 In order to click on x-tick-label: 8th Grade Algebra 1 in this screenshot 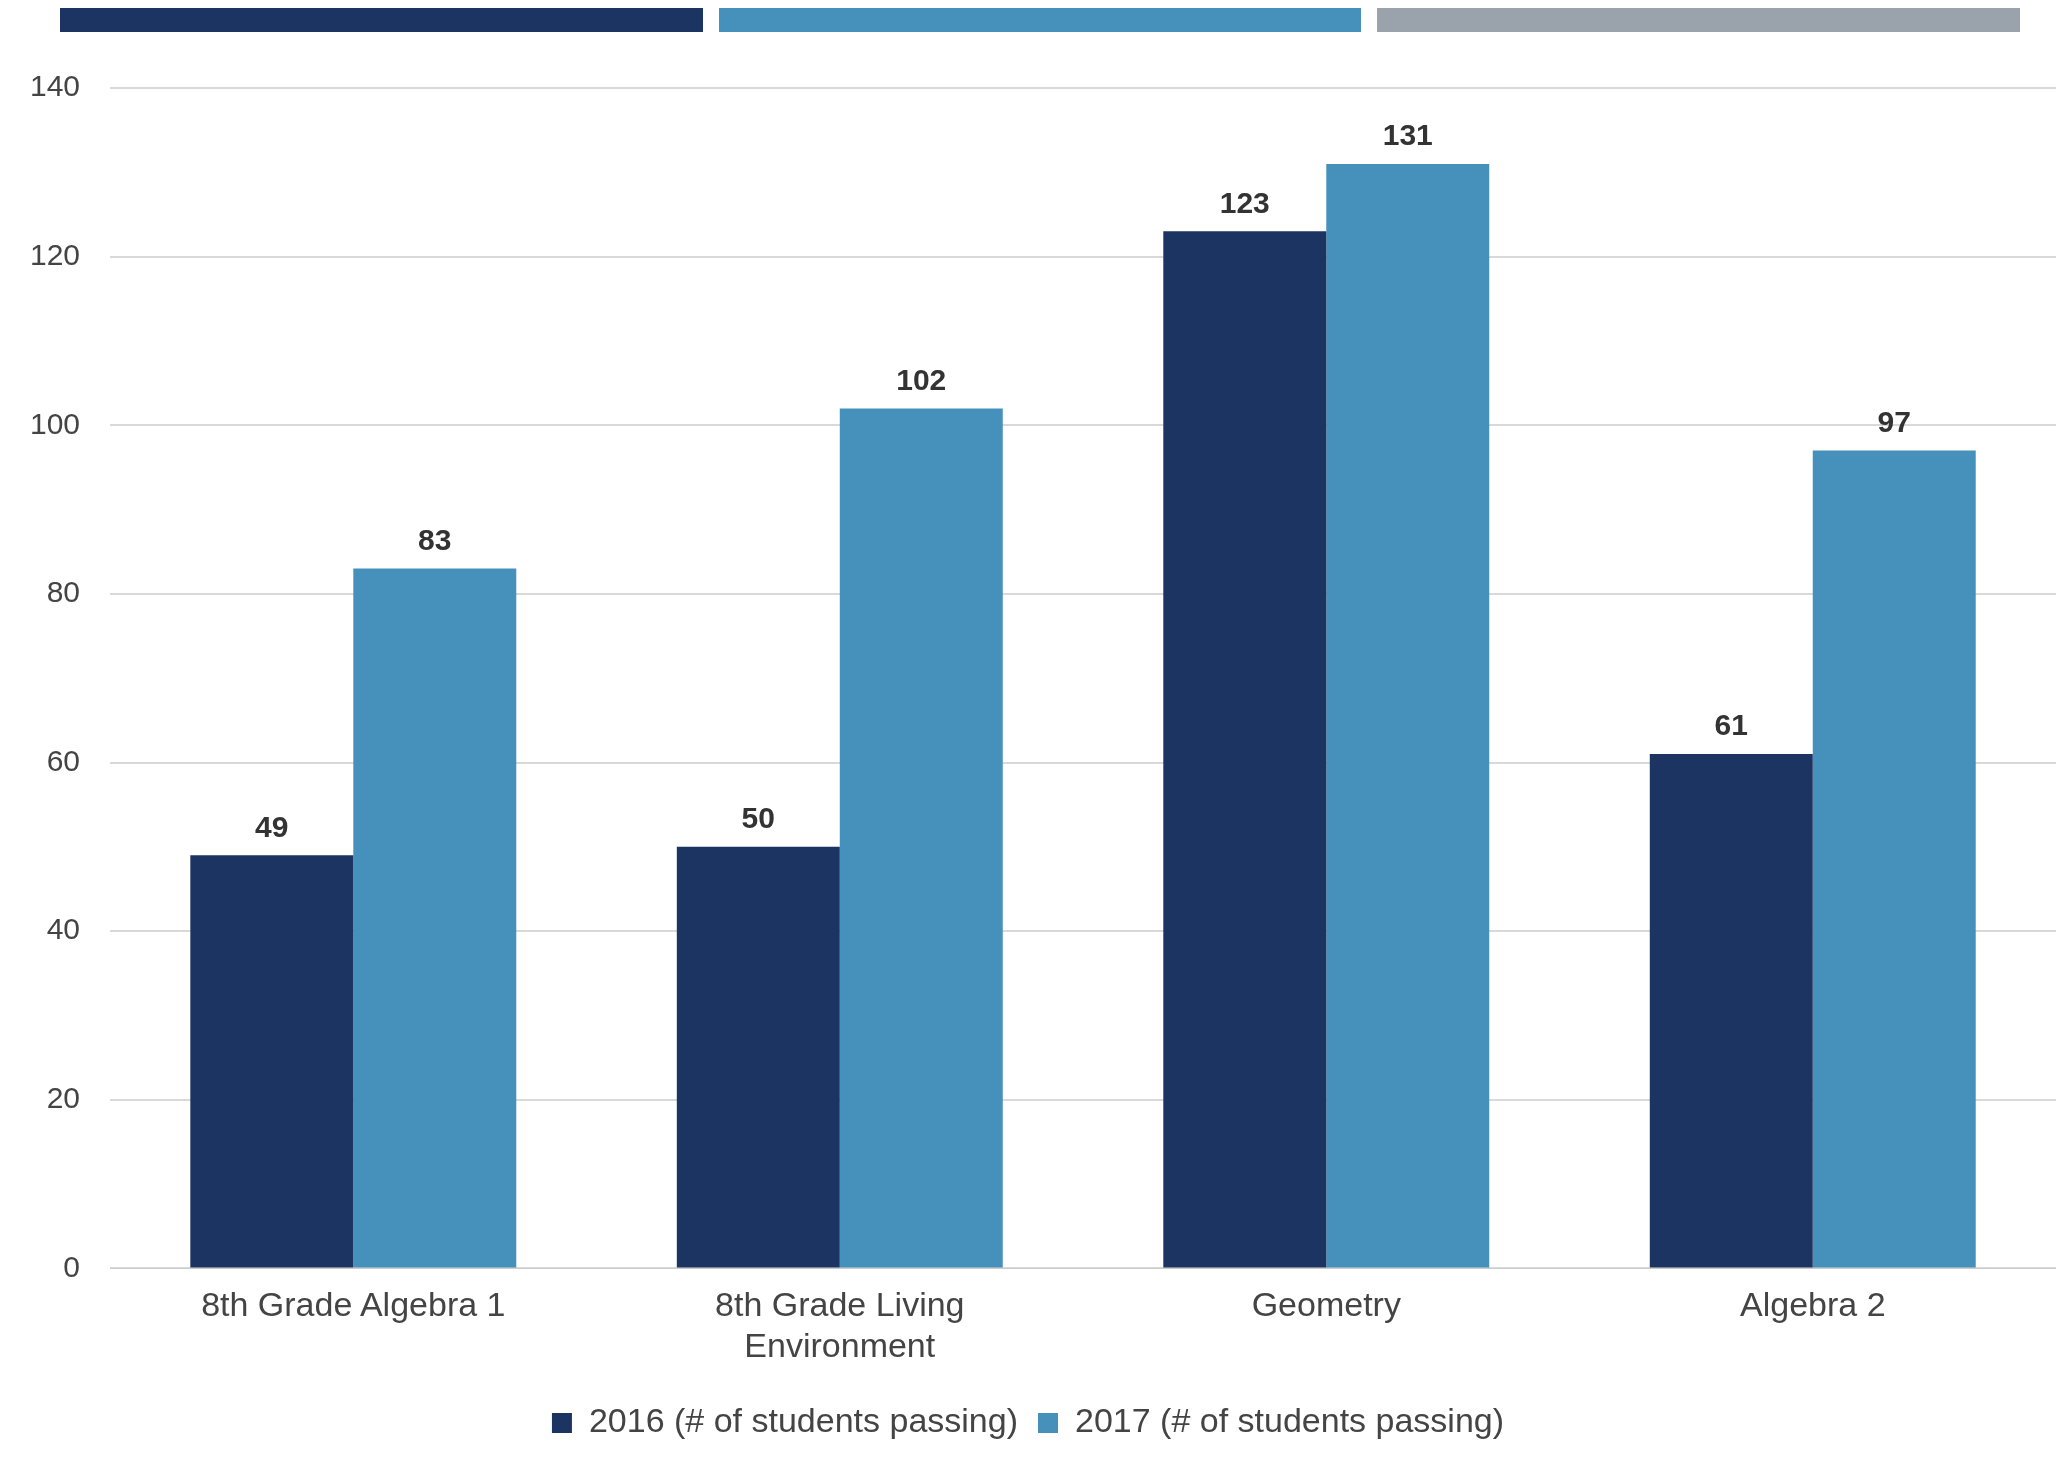, I will do `click(353, 1304)`.